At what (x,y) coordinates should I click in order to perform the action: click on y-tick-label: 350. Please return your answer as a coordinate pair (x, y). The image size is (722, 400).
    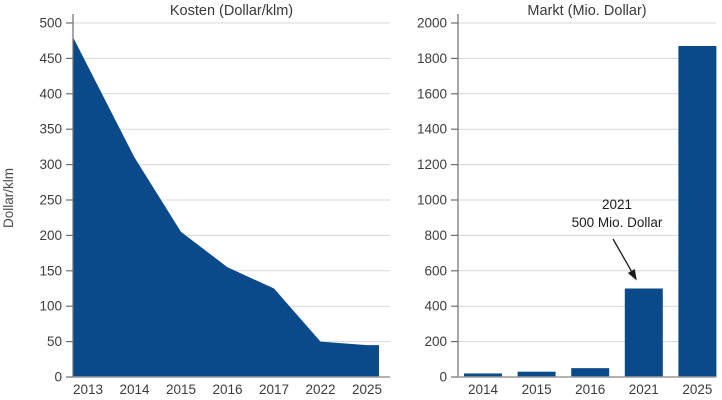
    Looking at the image, I should click on (50, 129).